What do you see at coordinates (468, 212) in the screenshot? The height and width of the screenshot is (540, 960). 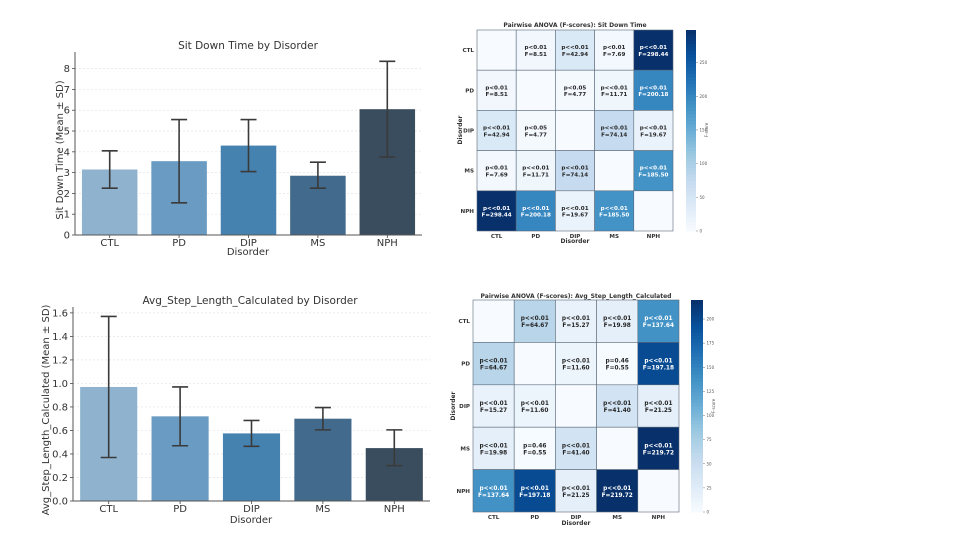 I see `heatmap-y-tick-label: NPH` at bounding box center [468, 212].